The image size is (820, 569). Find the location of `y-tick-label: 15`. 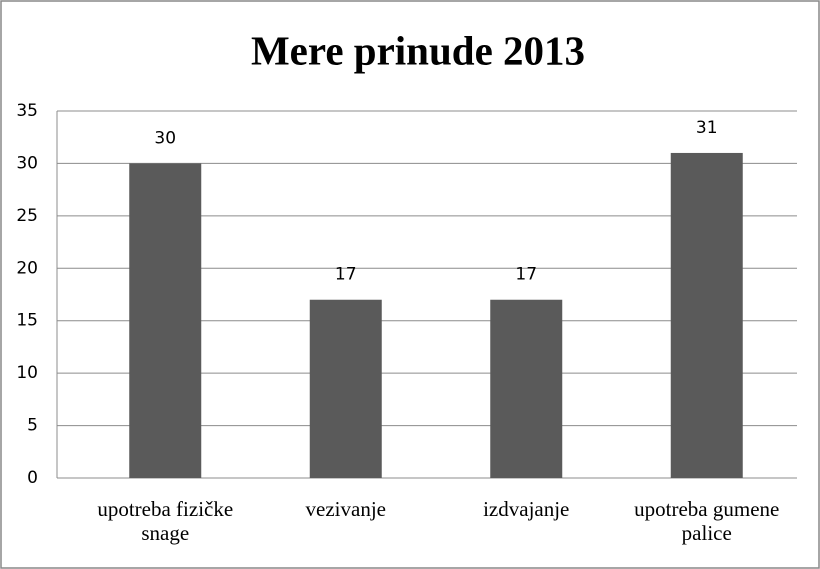

y-tick-label: 15 is located at coordinates (27, 321).